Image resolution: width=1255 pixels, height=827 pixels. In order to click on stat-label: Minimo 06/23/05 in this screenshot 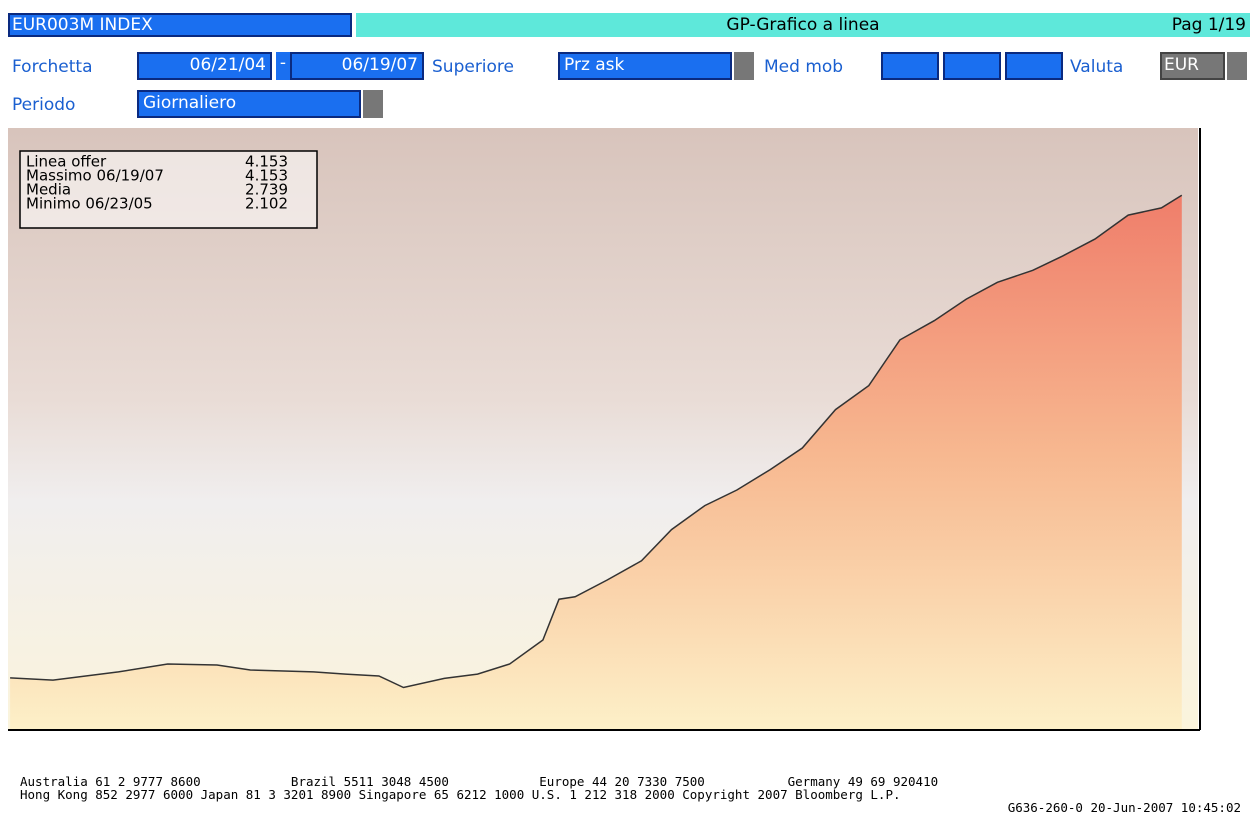, I will do `click(89, 204)`.